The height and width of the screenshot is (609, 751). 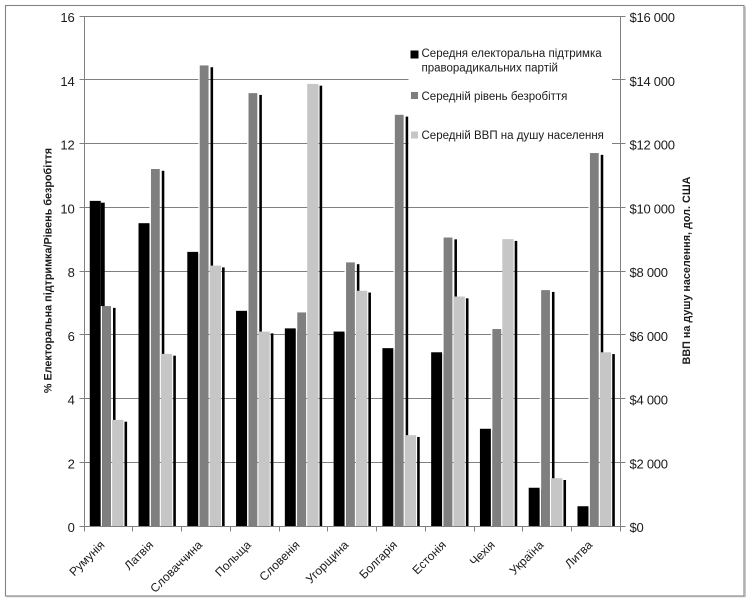 What do you see at coordinates (67, 145) in the screenshot?
I see `svg-text: 12` at bounding box center [67, 145].